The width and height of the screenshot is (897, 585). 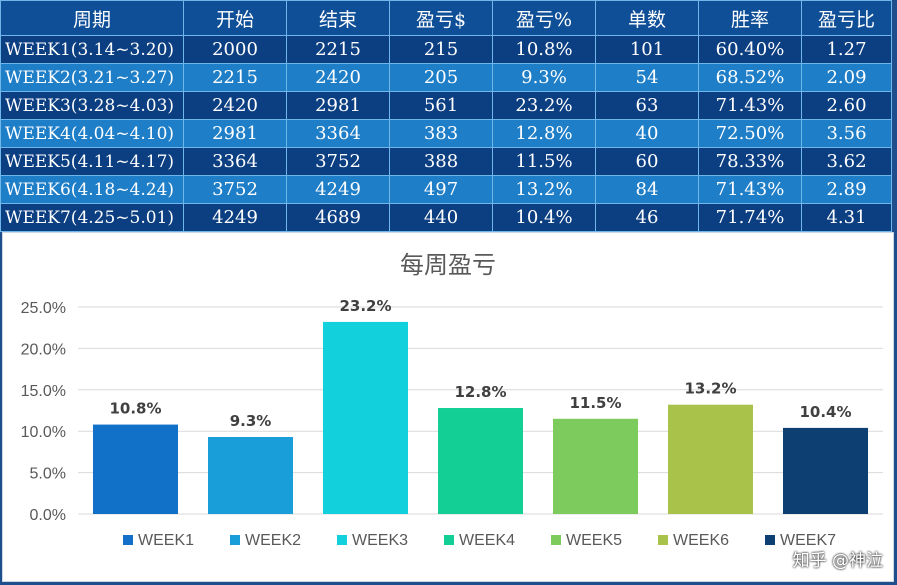 I want to click on header-start: 开始, so click(x=235, y=18).